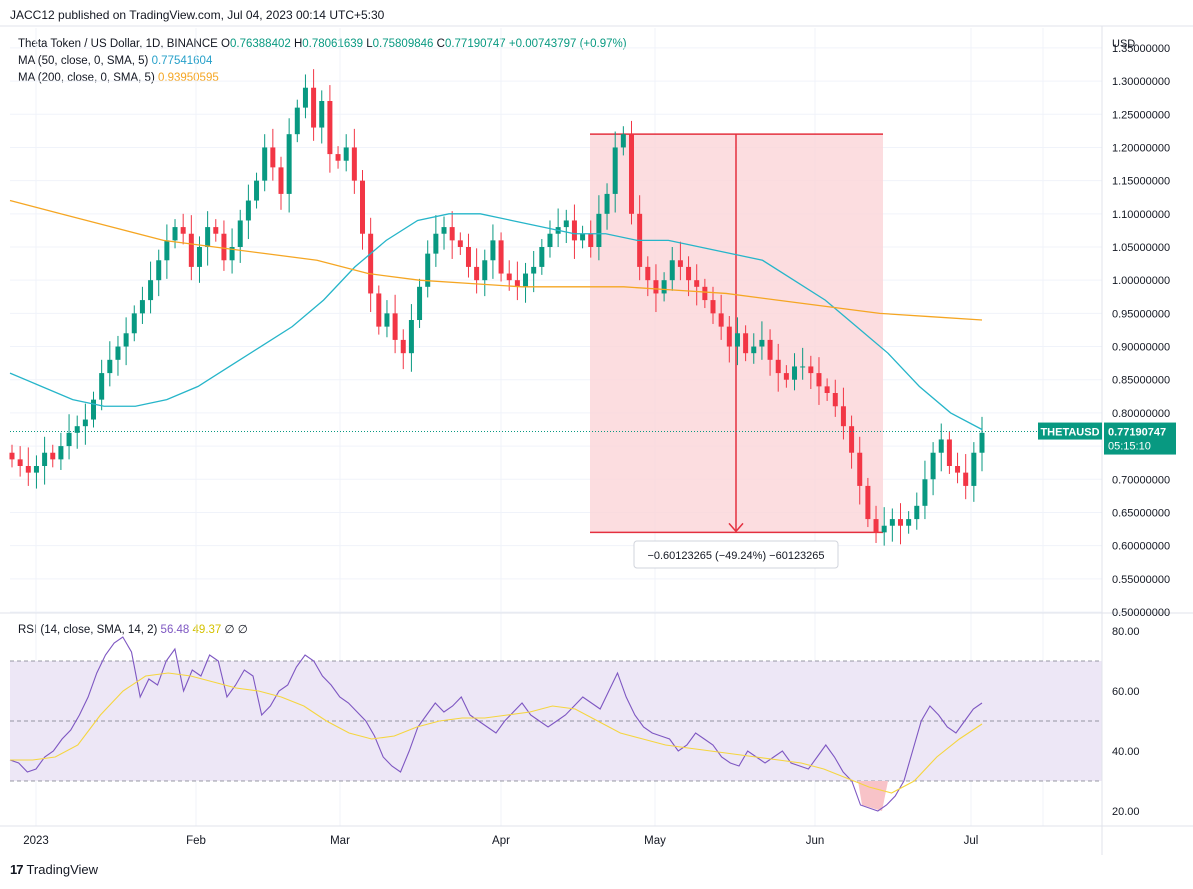 Image resolution: width=1193 pixels, height=889 pixels. Describe the element at coordinates (83, 61) in the screenshot. I see `ma50-label: MA (50, close, 0, SMA, 5)` at that location.